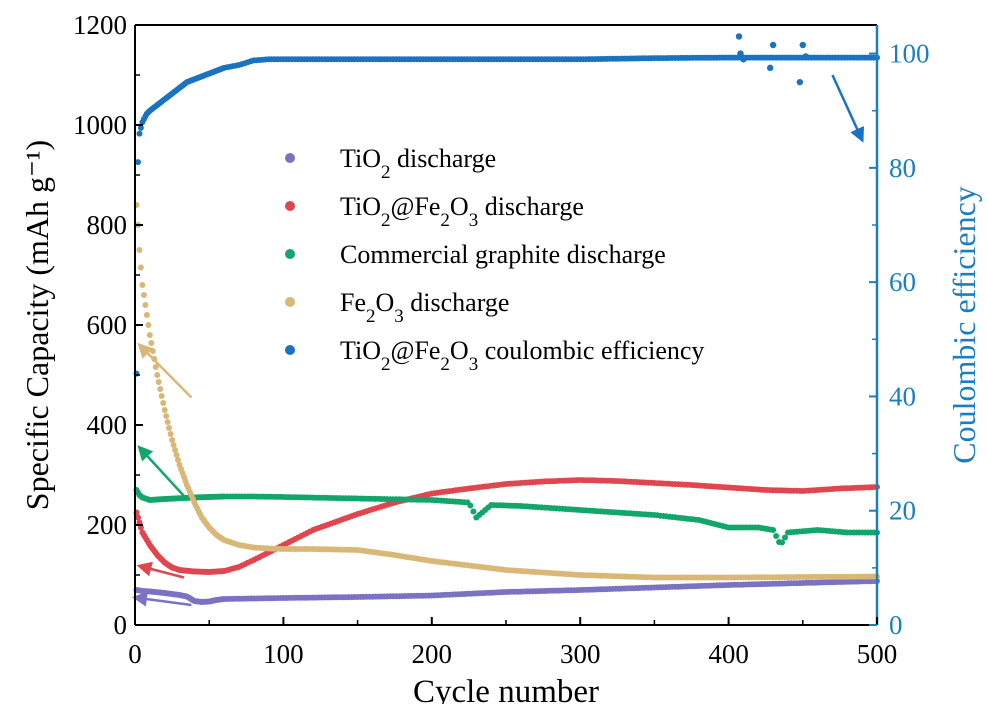 This screenshot has height=704, width=987. I want to click on legend-item-tio2: TiO2 discharge, so click(390, 163).